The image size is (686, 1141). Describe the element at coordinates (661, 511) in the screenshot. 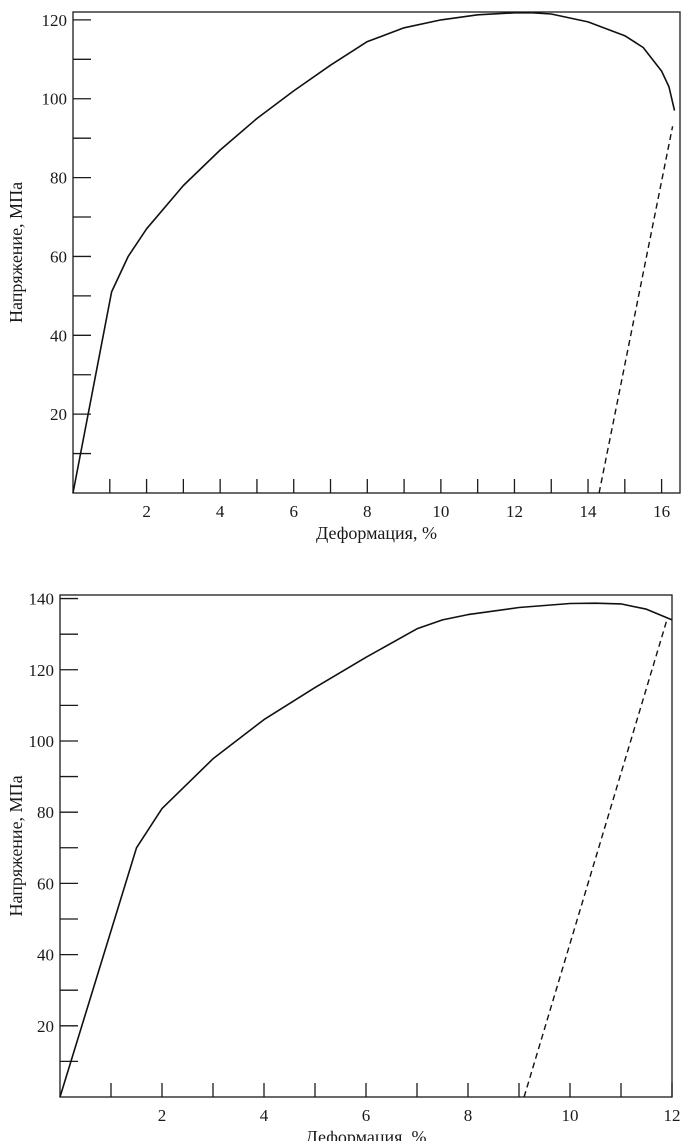

I see `x-tick-label: 16` at that location.